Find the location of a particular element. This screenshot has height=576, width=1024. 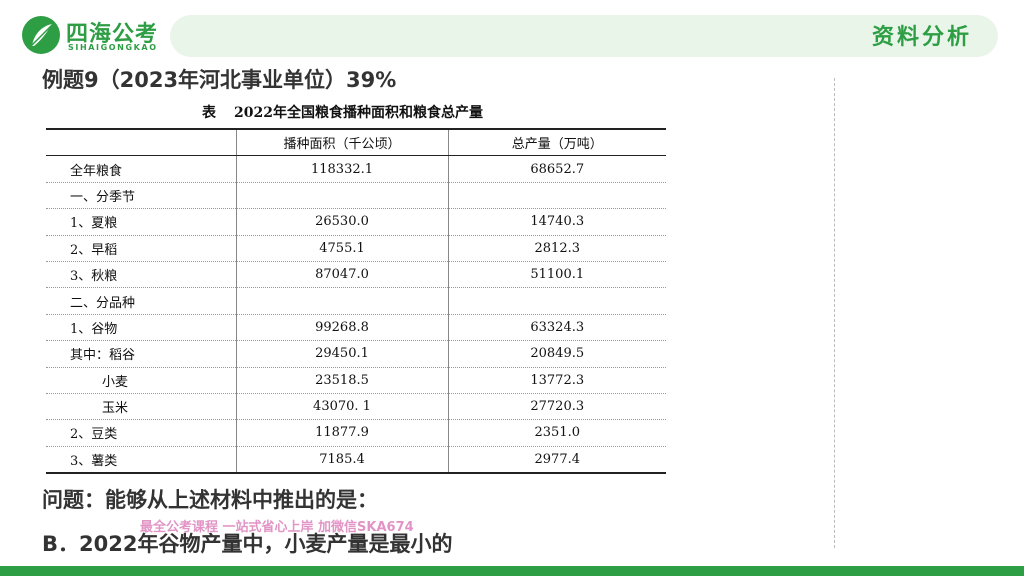

logo-leaf-icon is located at coordinates (41, 35).